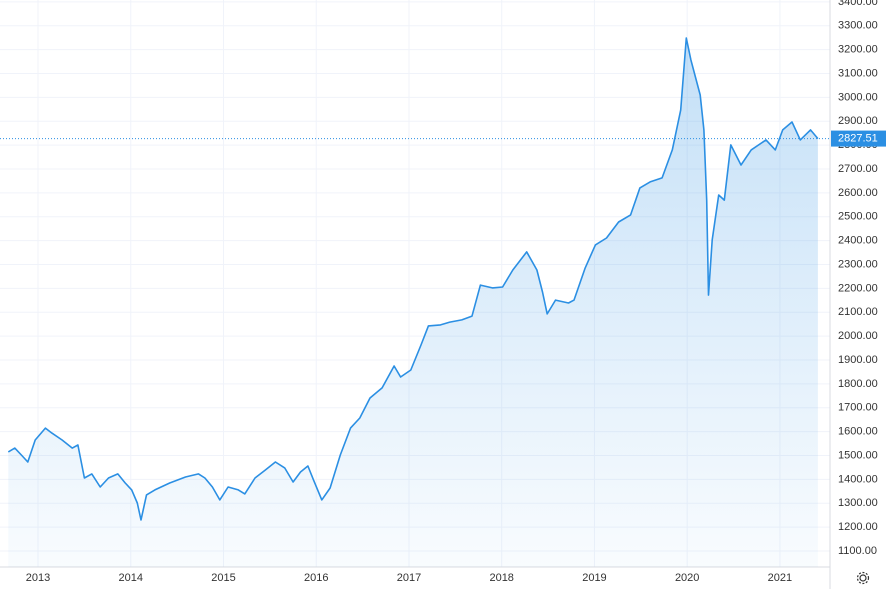 The width and height of the screenshot is (886, 589). What do you see at coordinates (858, 121) in the screenshot?
I see `y-tick-label: 2900.00` at bounding box center [858, 121].